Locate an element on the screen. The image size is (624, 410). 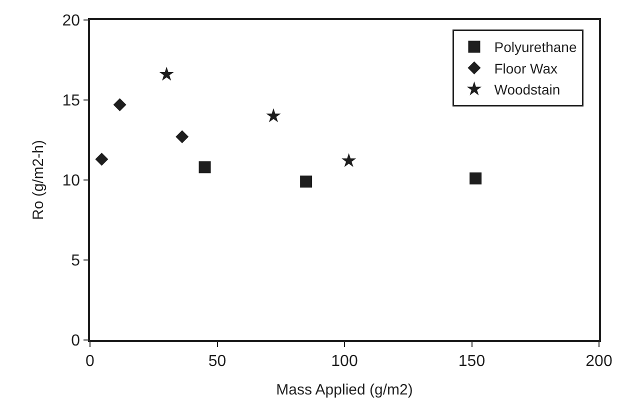
legend-label: Floor Wax is located at coordinates (526, 68).